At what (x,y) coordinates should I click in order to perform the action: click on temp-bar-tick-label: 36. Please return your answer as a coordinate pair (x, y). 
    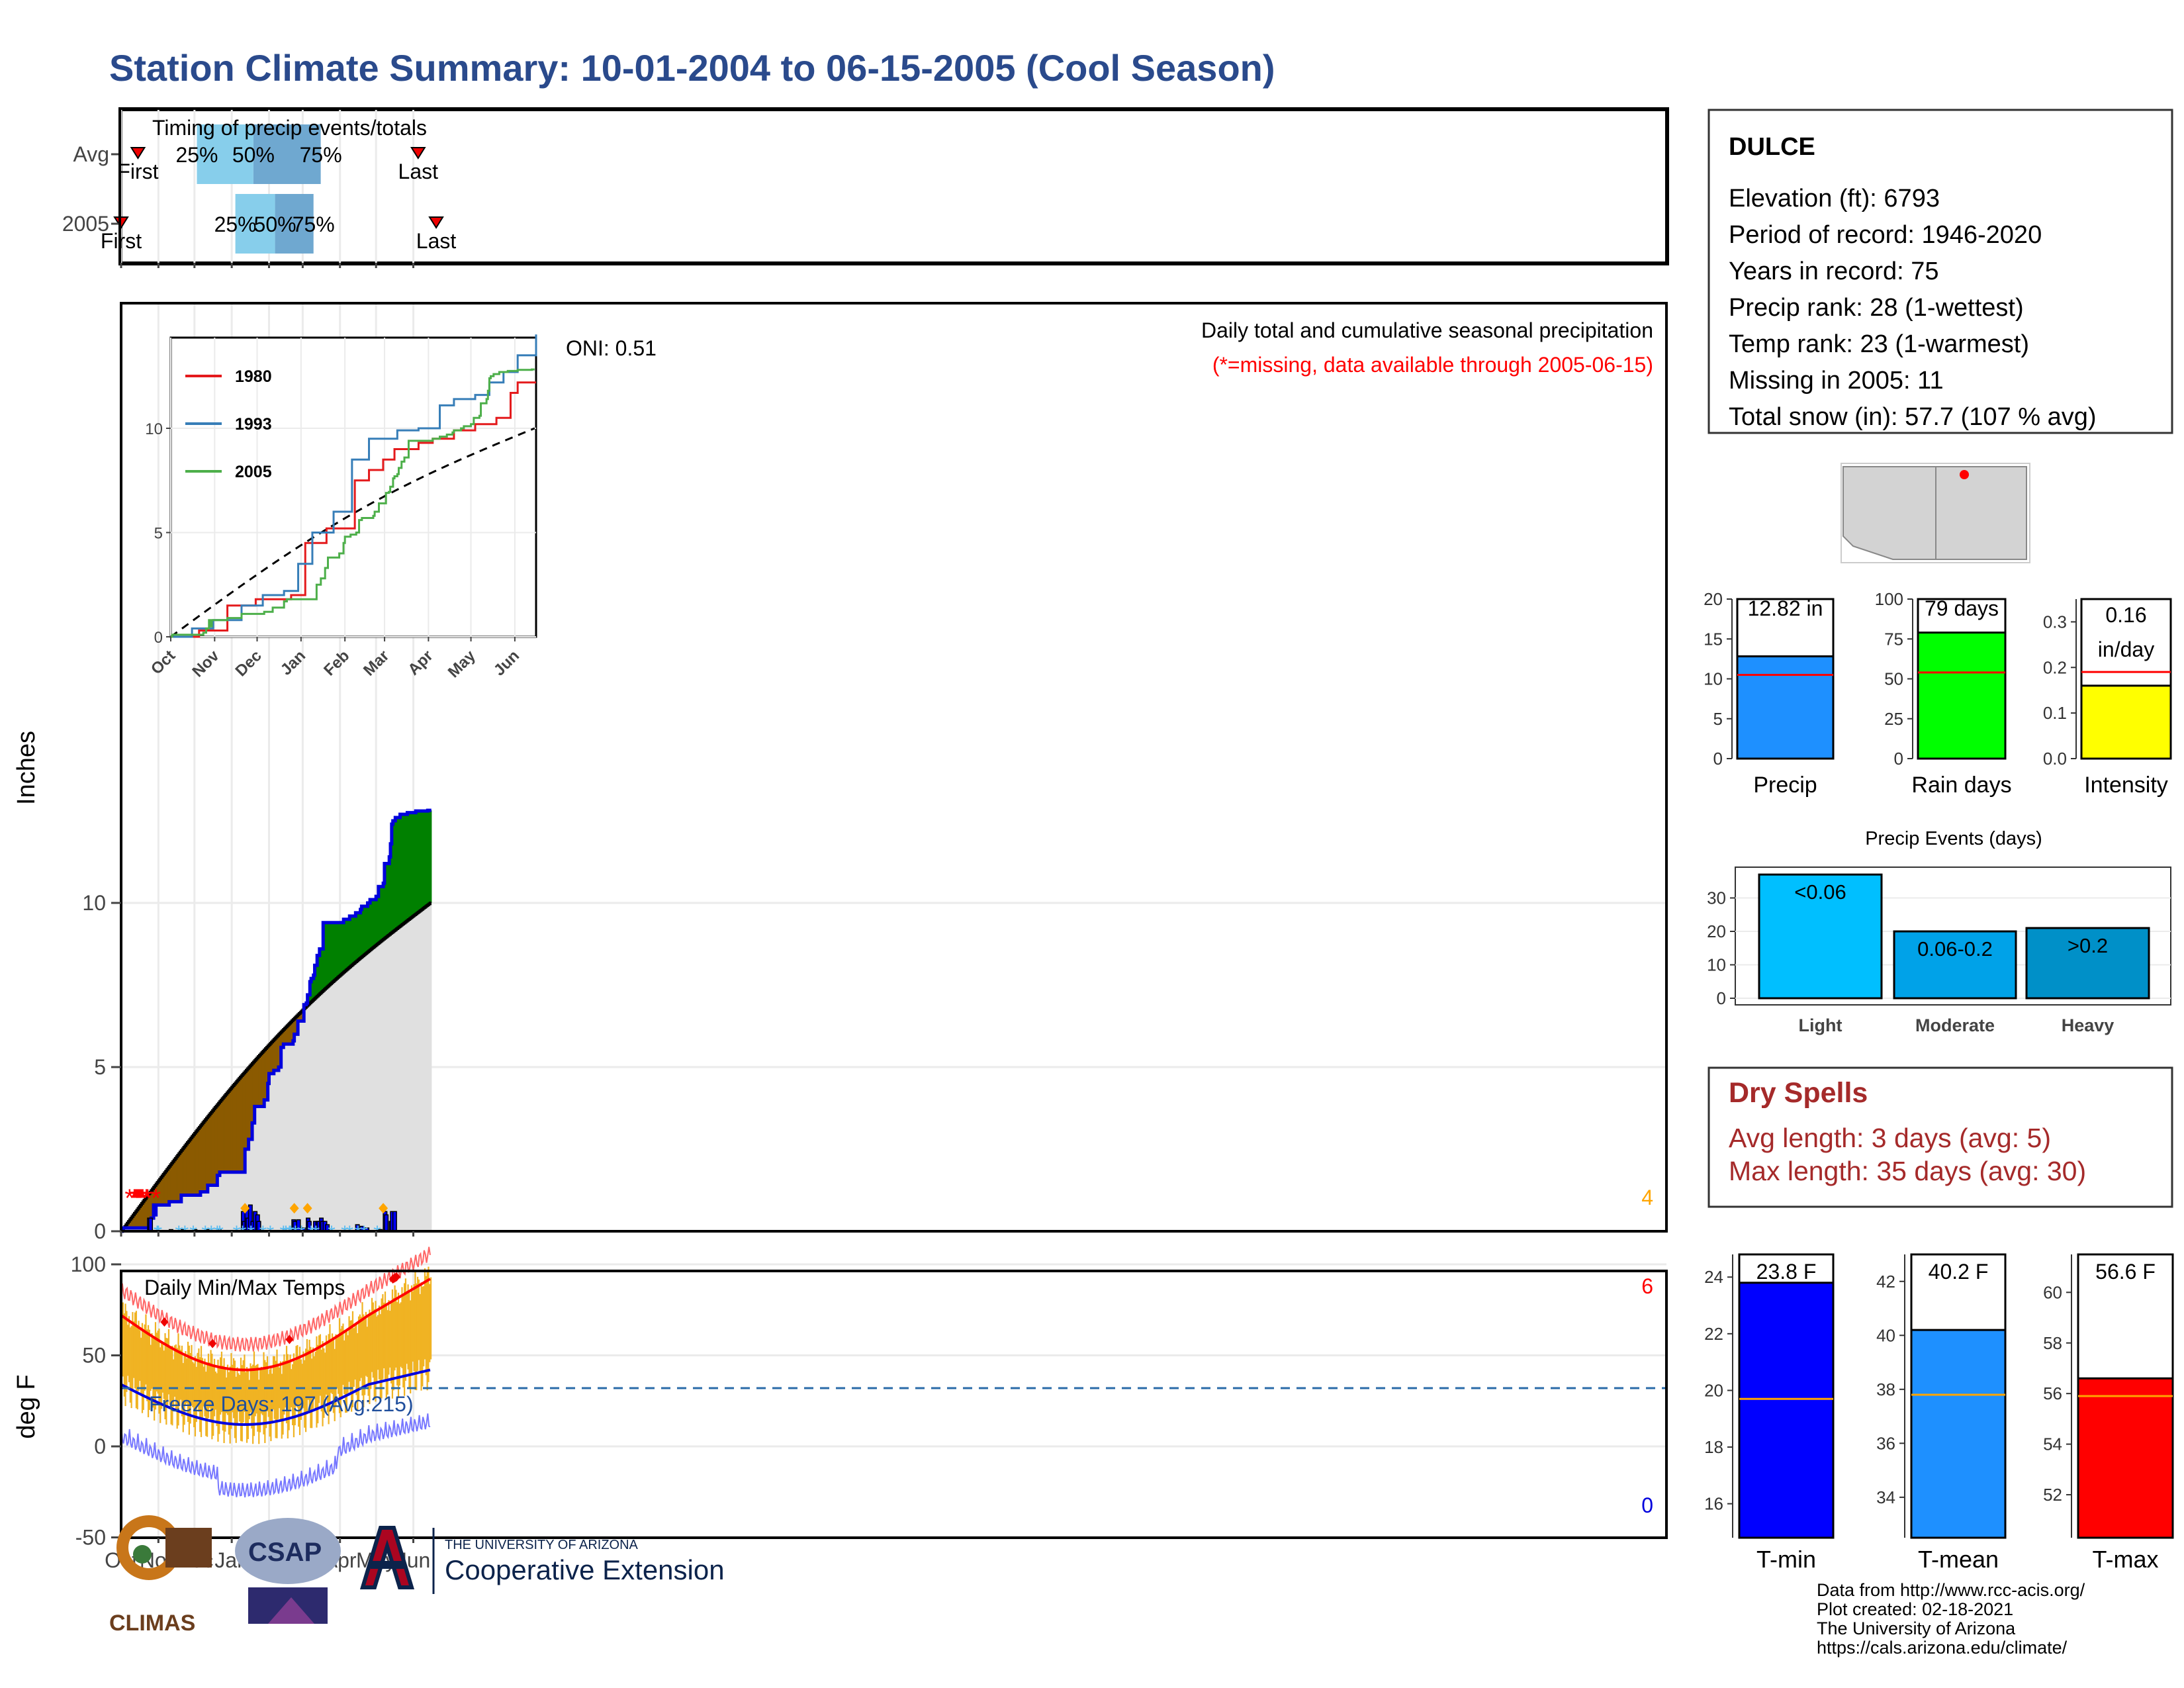
    Looking at the image, I should click on (1885, 1443).